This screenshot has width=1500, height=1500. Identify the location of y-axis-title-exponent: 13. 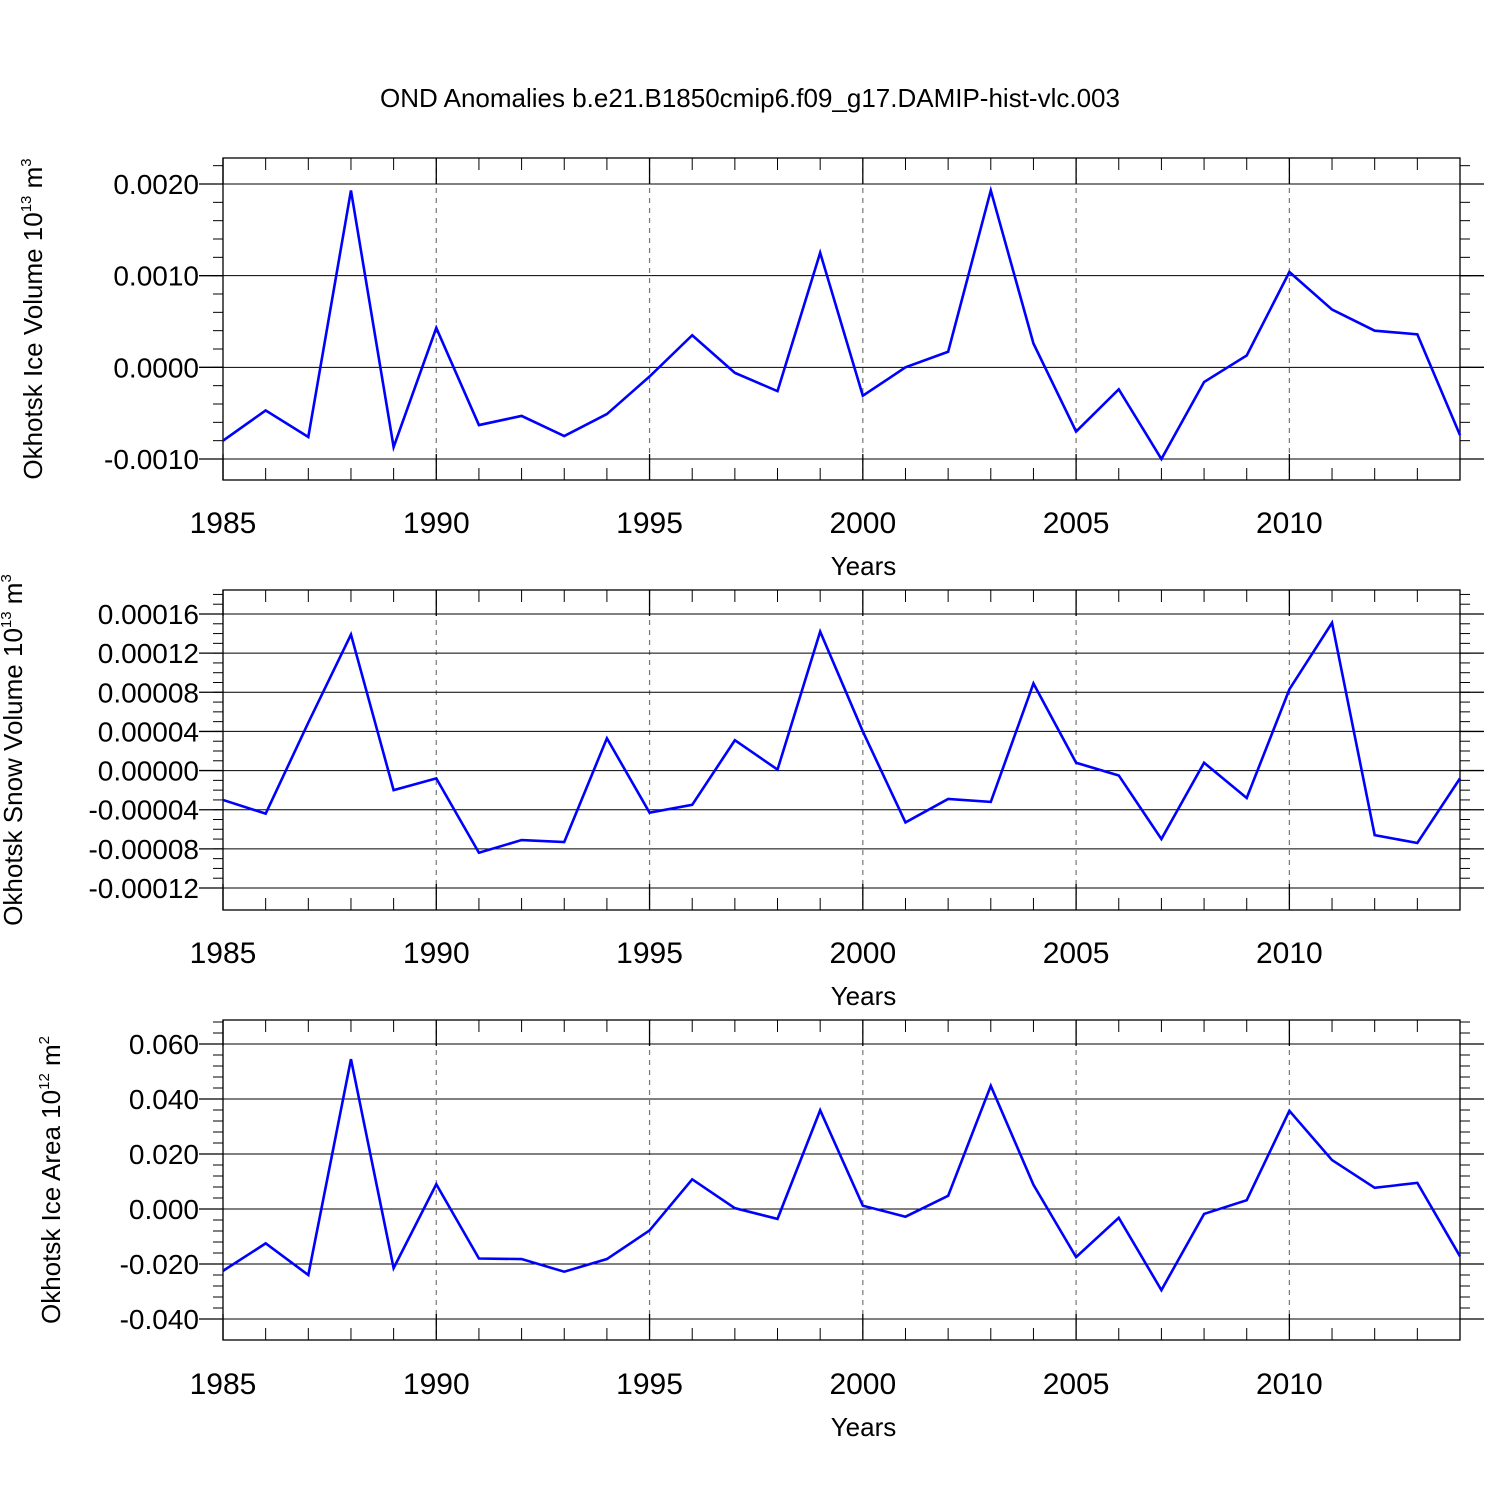
(7, 619).